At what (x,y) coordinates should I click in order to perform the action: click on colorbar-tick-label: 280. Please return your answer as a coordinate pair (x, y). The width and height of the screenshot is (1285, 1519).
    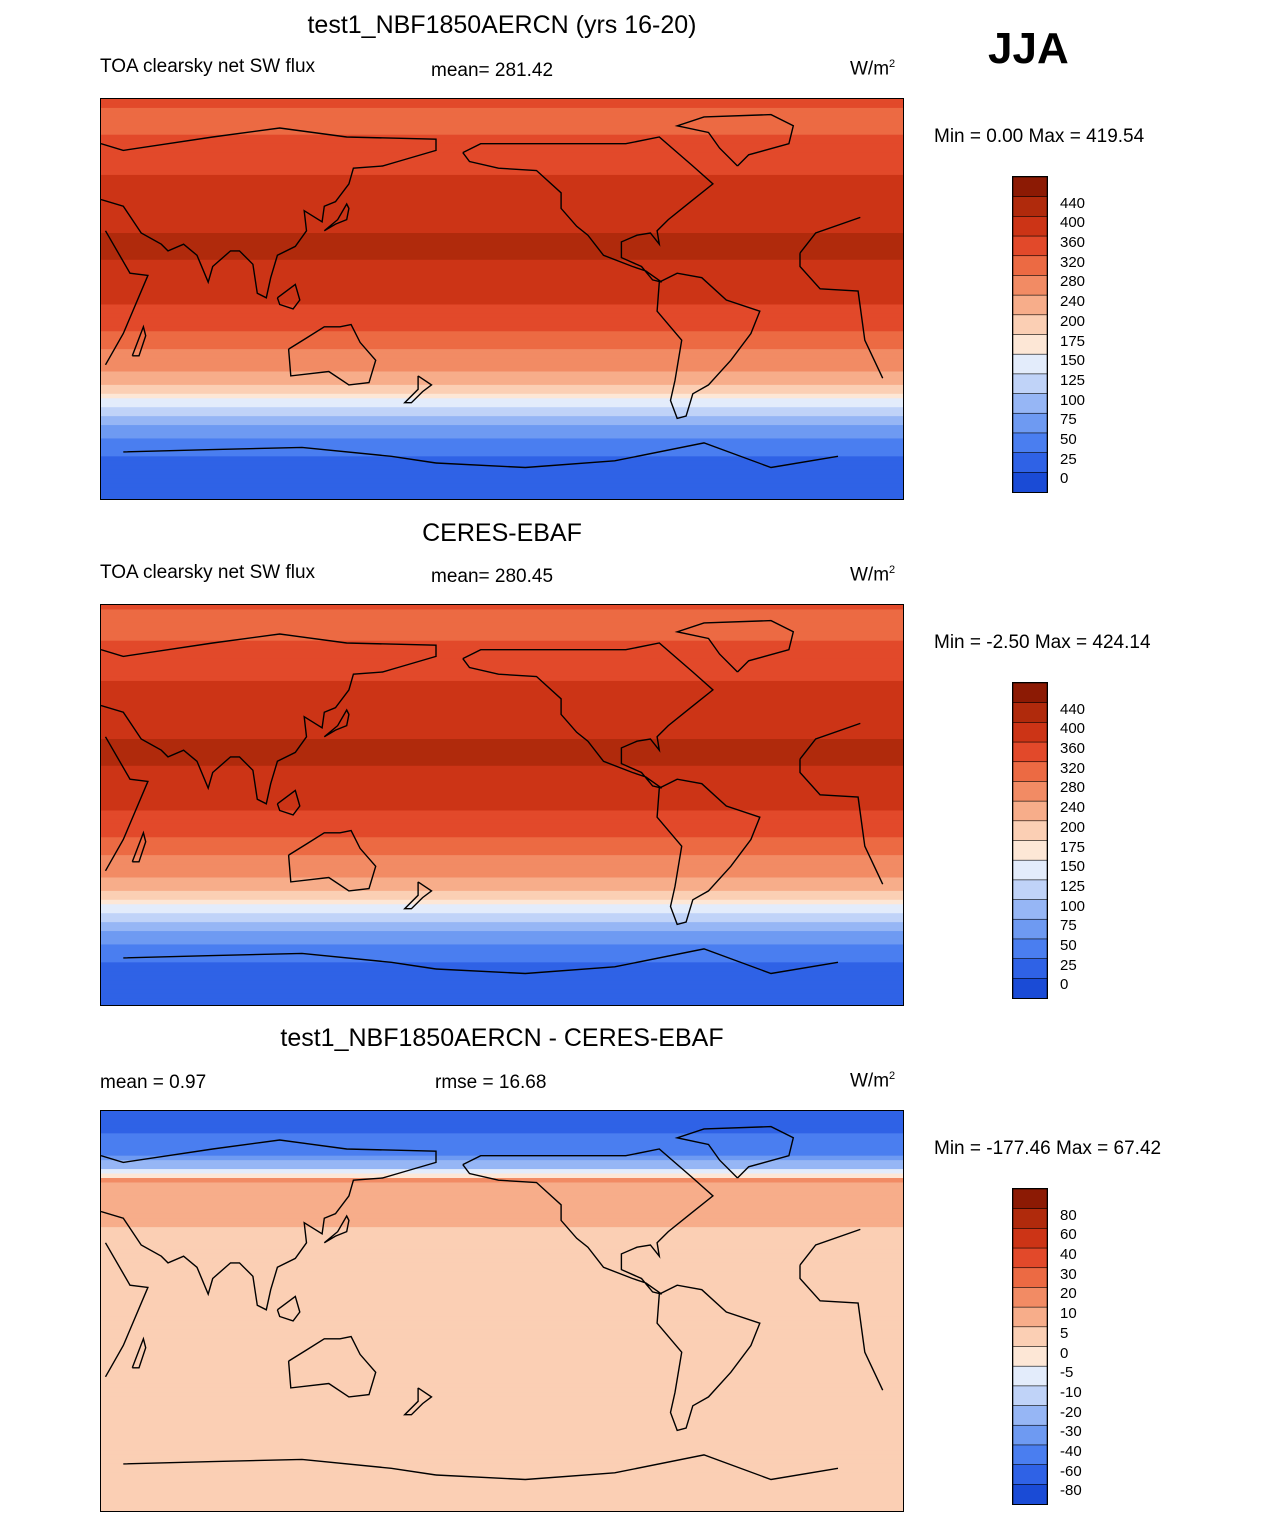
    Looking at the image, I should click on (1073, 282).